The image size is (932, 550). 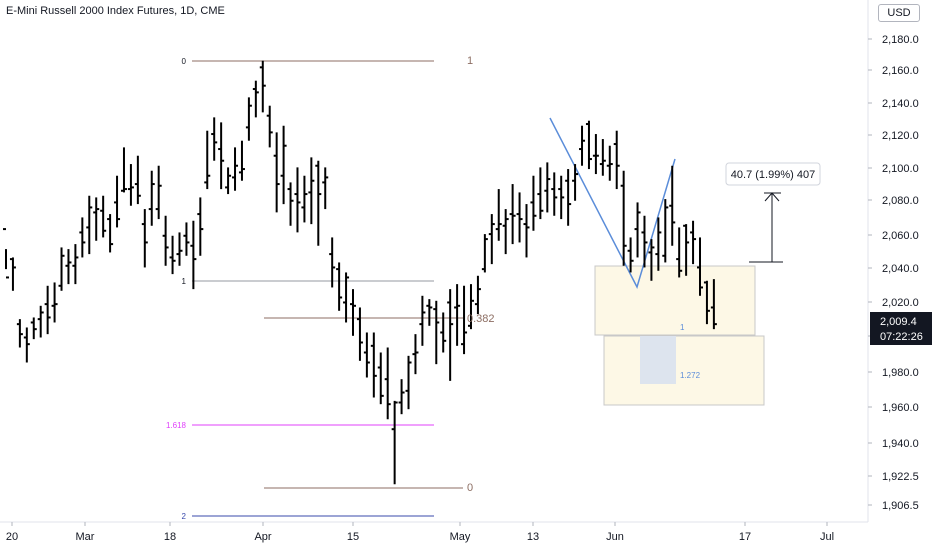 I want to click on price-tick-label: 1,940.0, so click(x=900, y=444).